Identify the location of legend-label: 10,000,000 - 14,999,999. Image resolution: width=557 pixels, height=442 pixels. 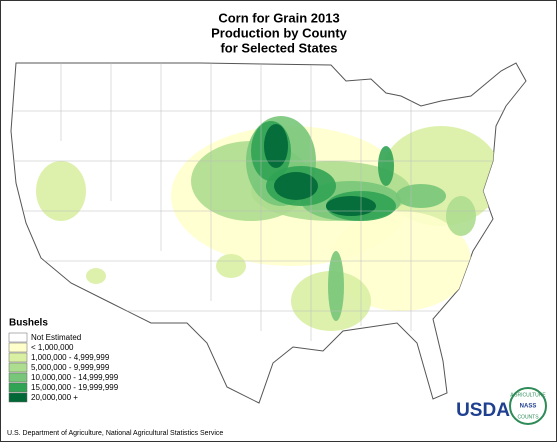
(75, 377).